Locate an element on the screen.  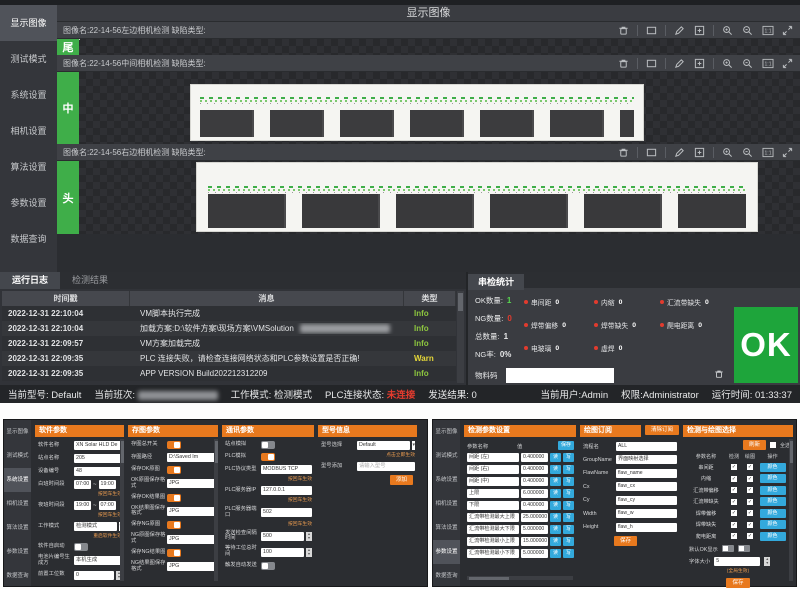
field-value: 502 is located at coordinates (286, 513).